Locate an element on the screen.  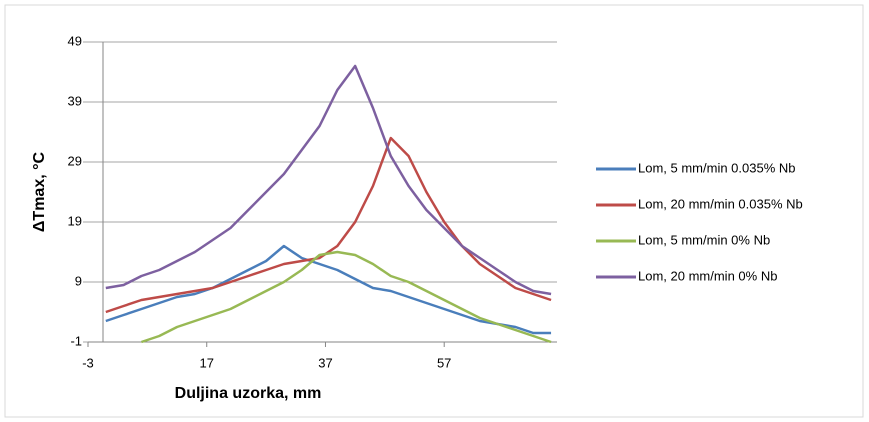
legend-label: Lom, 20 mm/min 0% Nb is located at coordinates (707, 275).